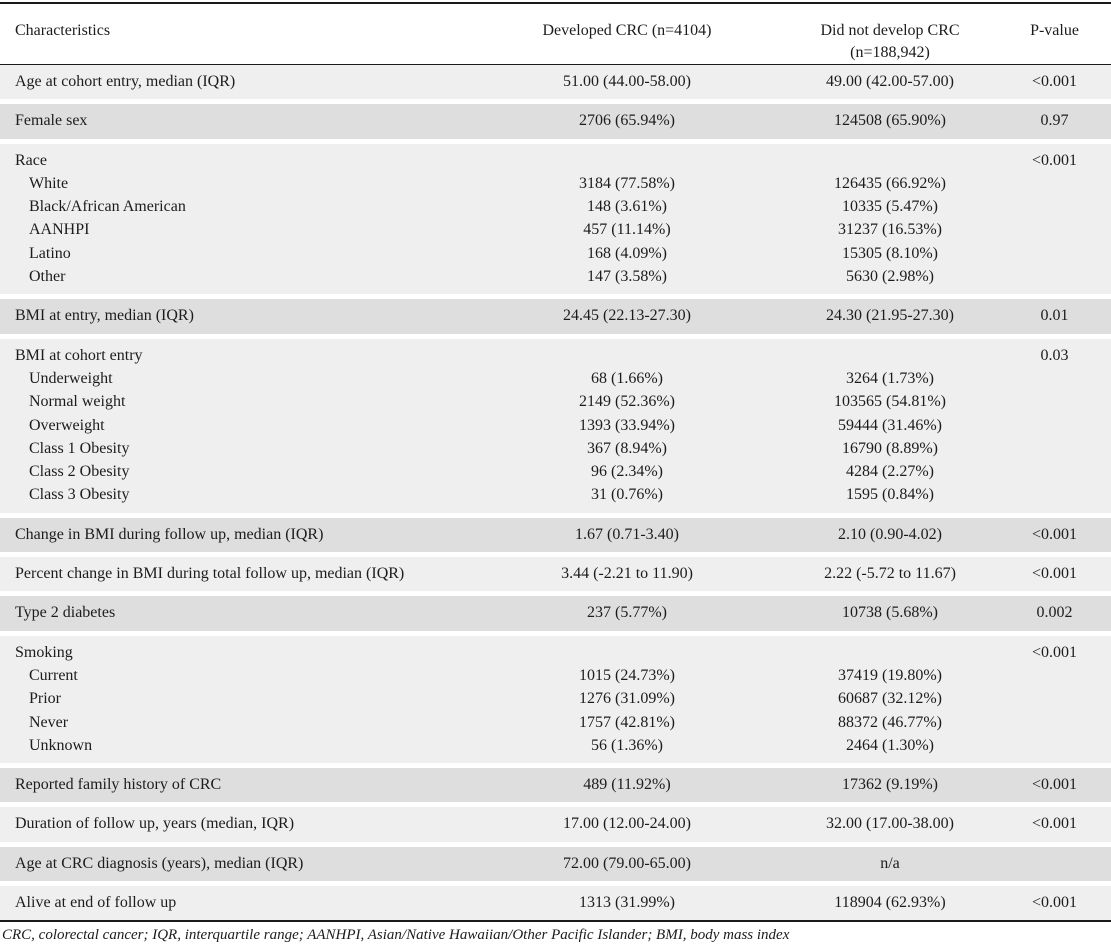 The image size is (1111, 945). I want to click on row-sublabel: White, so click(239, 183).